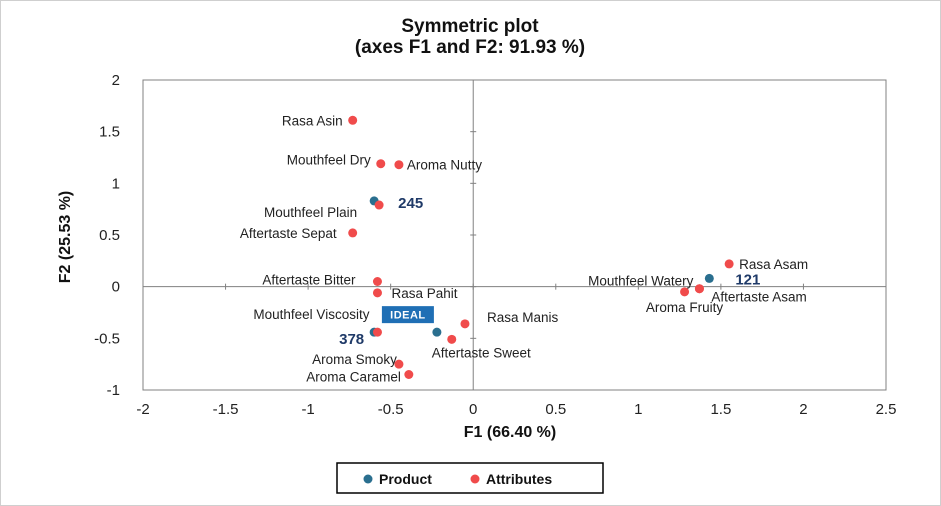 This screenshot has height=506, width=941. Describe the element at coordinates (309, 280) in the screenshot. I see `attribute-label-aftertaste-bitter: Aftertaste Bitter` at that location.